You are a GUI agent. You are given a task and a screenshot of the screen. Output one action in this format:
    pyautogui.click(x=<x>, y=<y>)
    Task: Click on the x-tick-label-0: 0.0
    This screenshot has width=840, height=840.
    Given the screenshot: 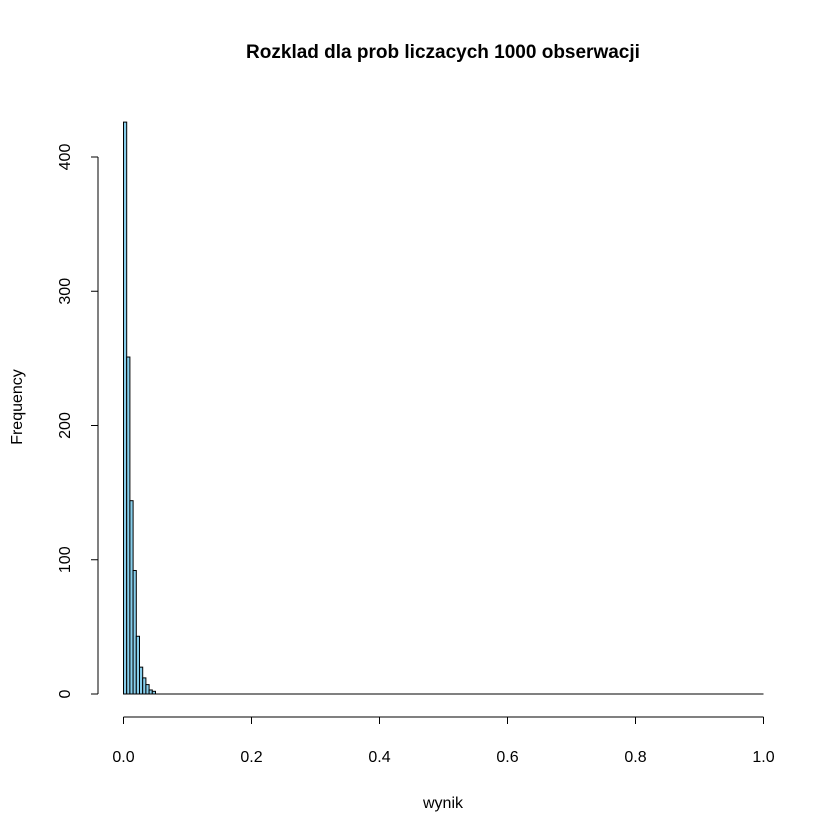 What is the action you would take?
    pyautogui.click(x=123, y=757)
    